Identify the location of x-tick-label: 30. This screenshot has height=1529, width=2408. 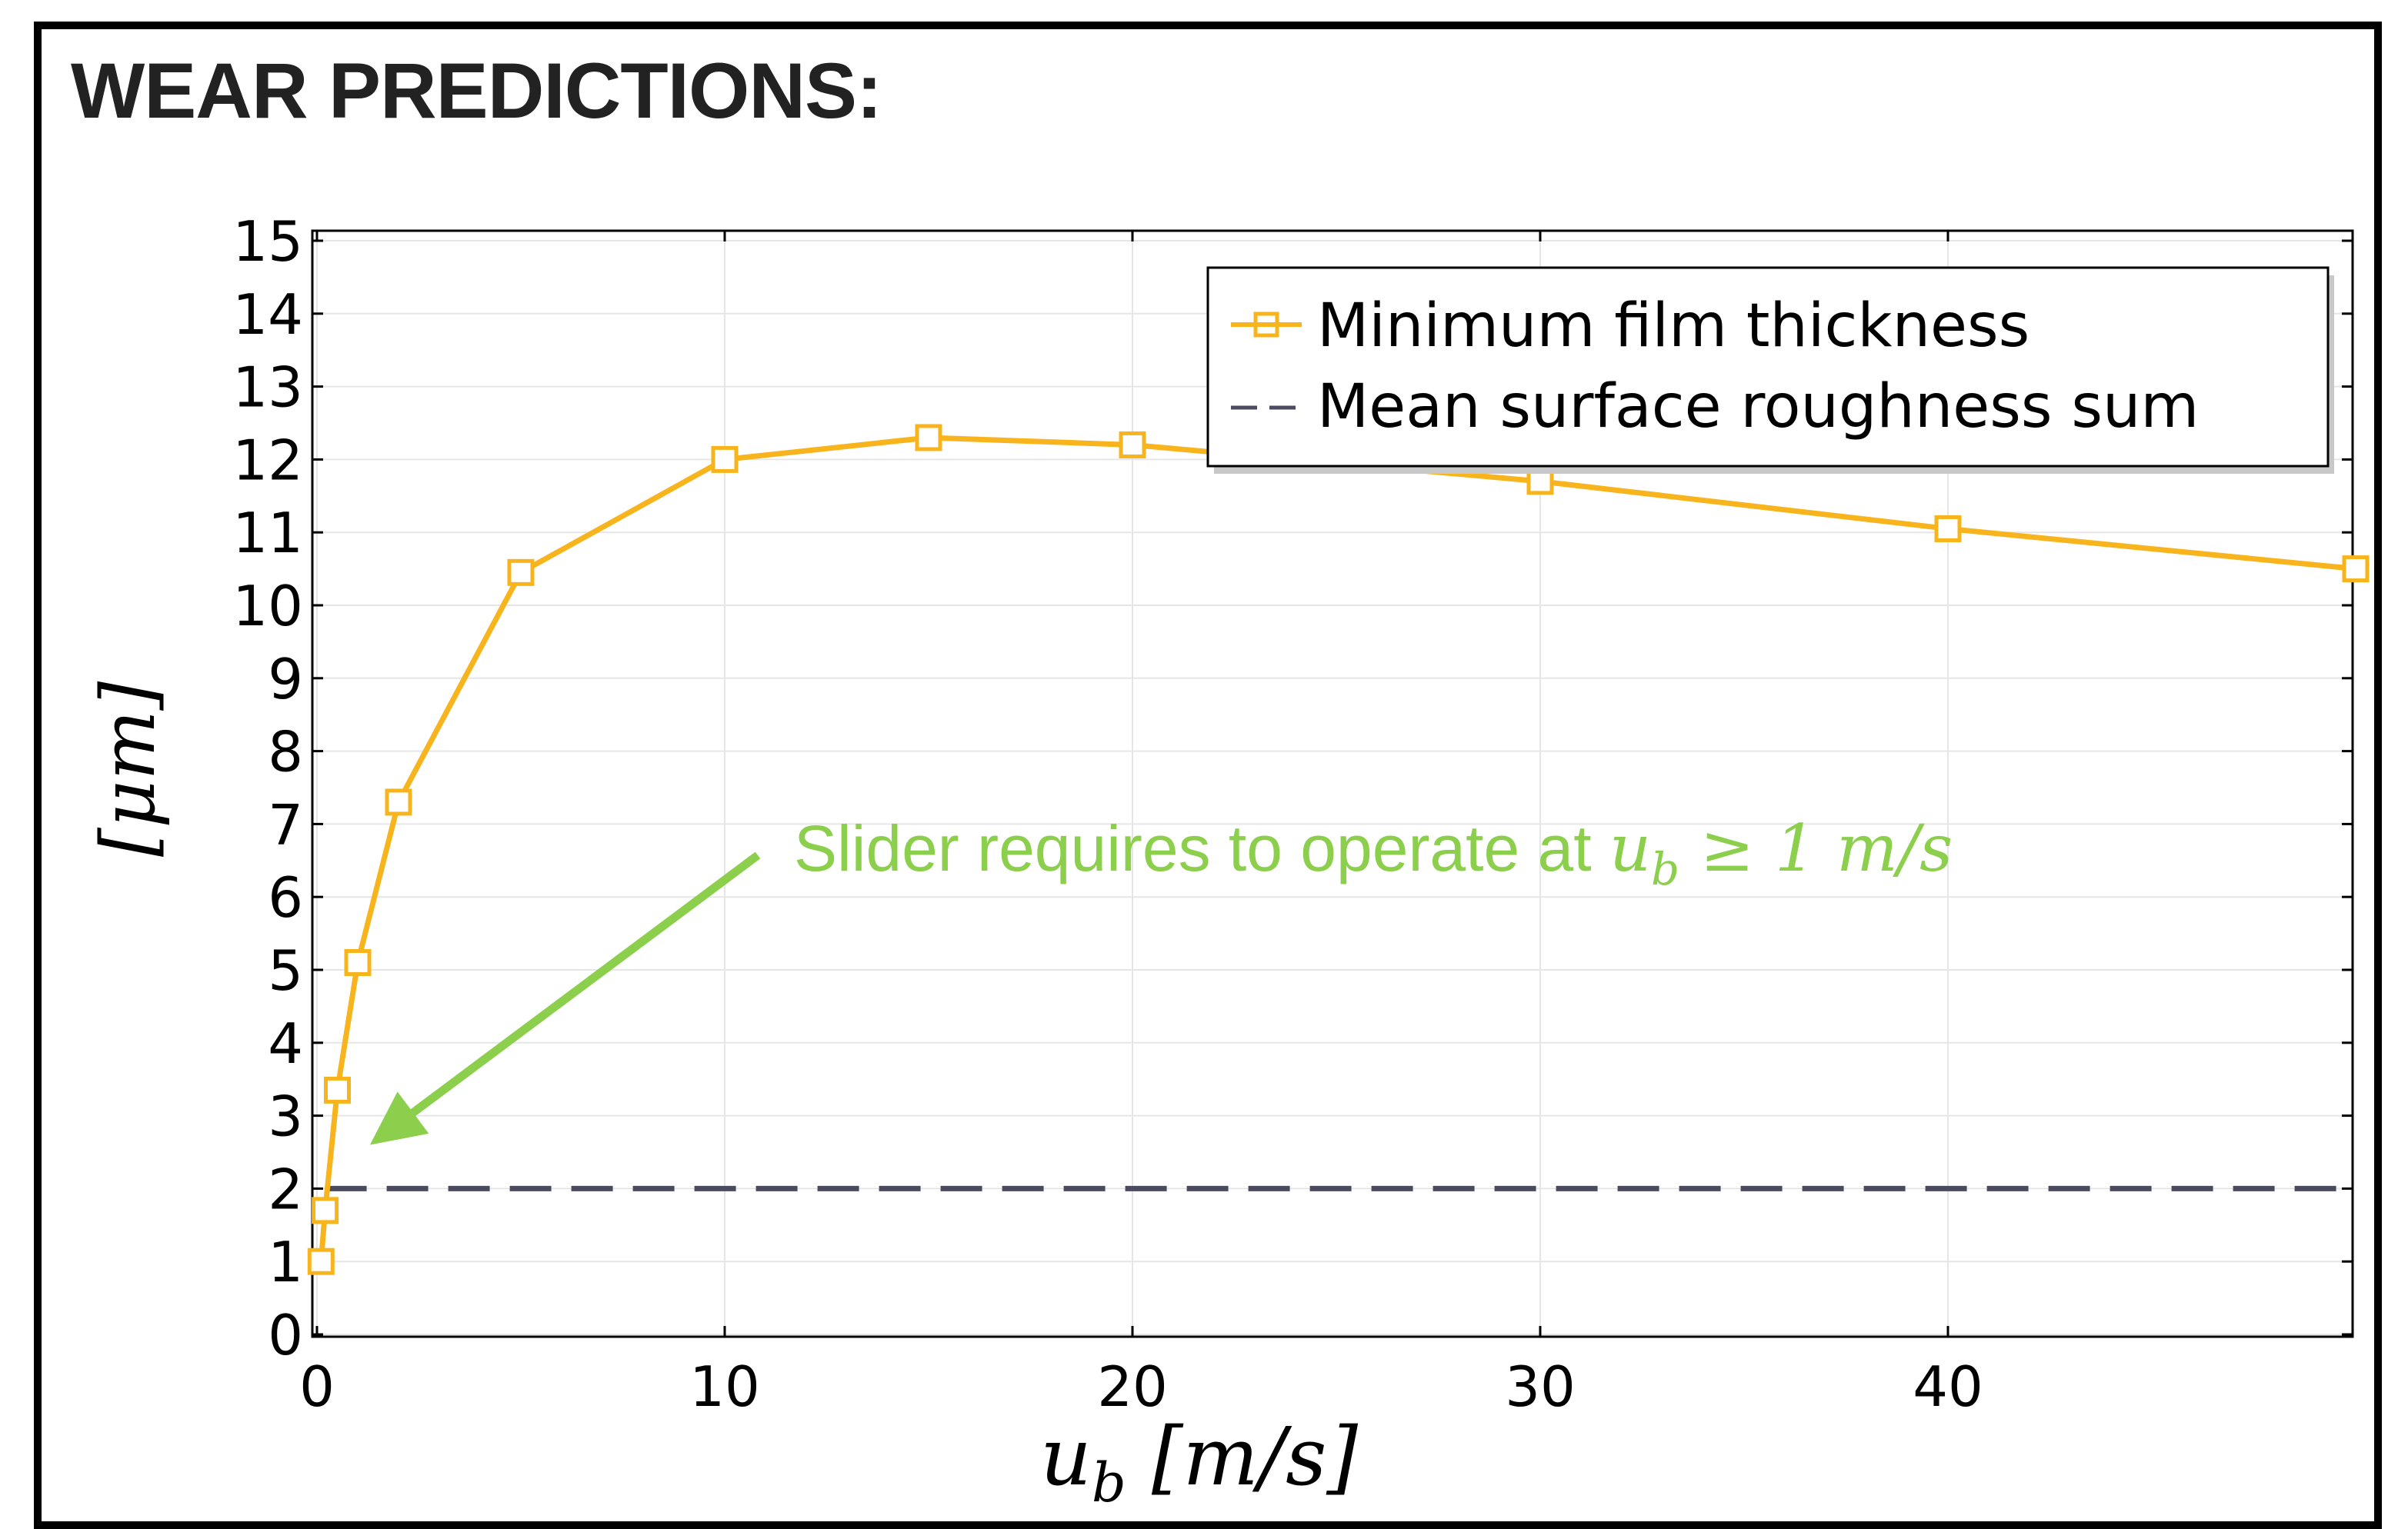
(1540, 1386).